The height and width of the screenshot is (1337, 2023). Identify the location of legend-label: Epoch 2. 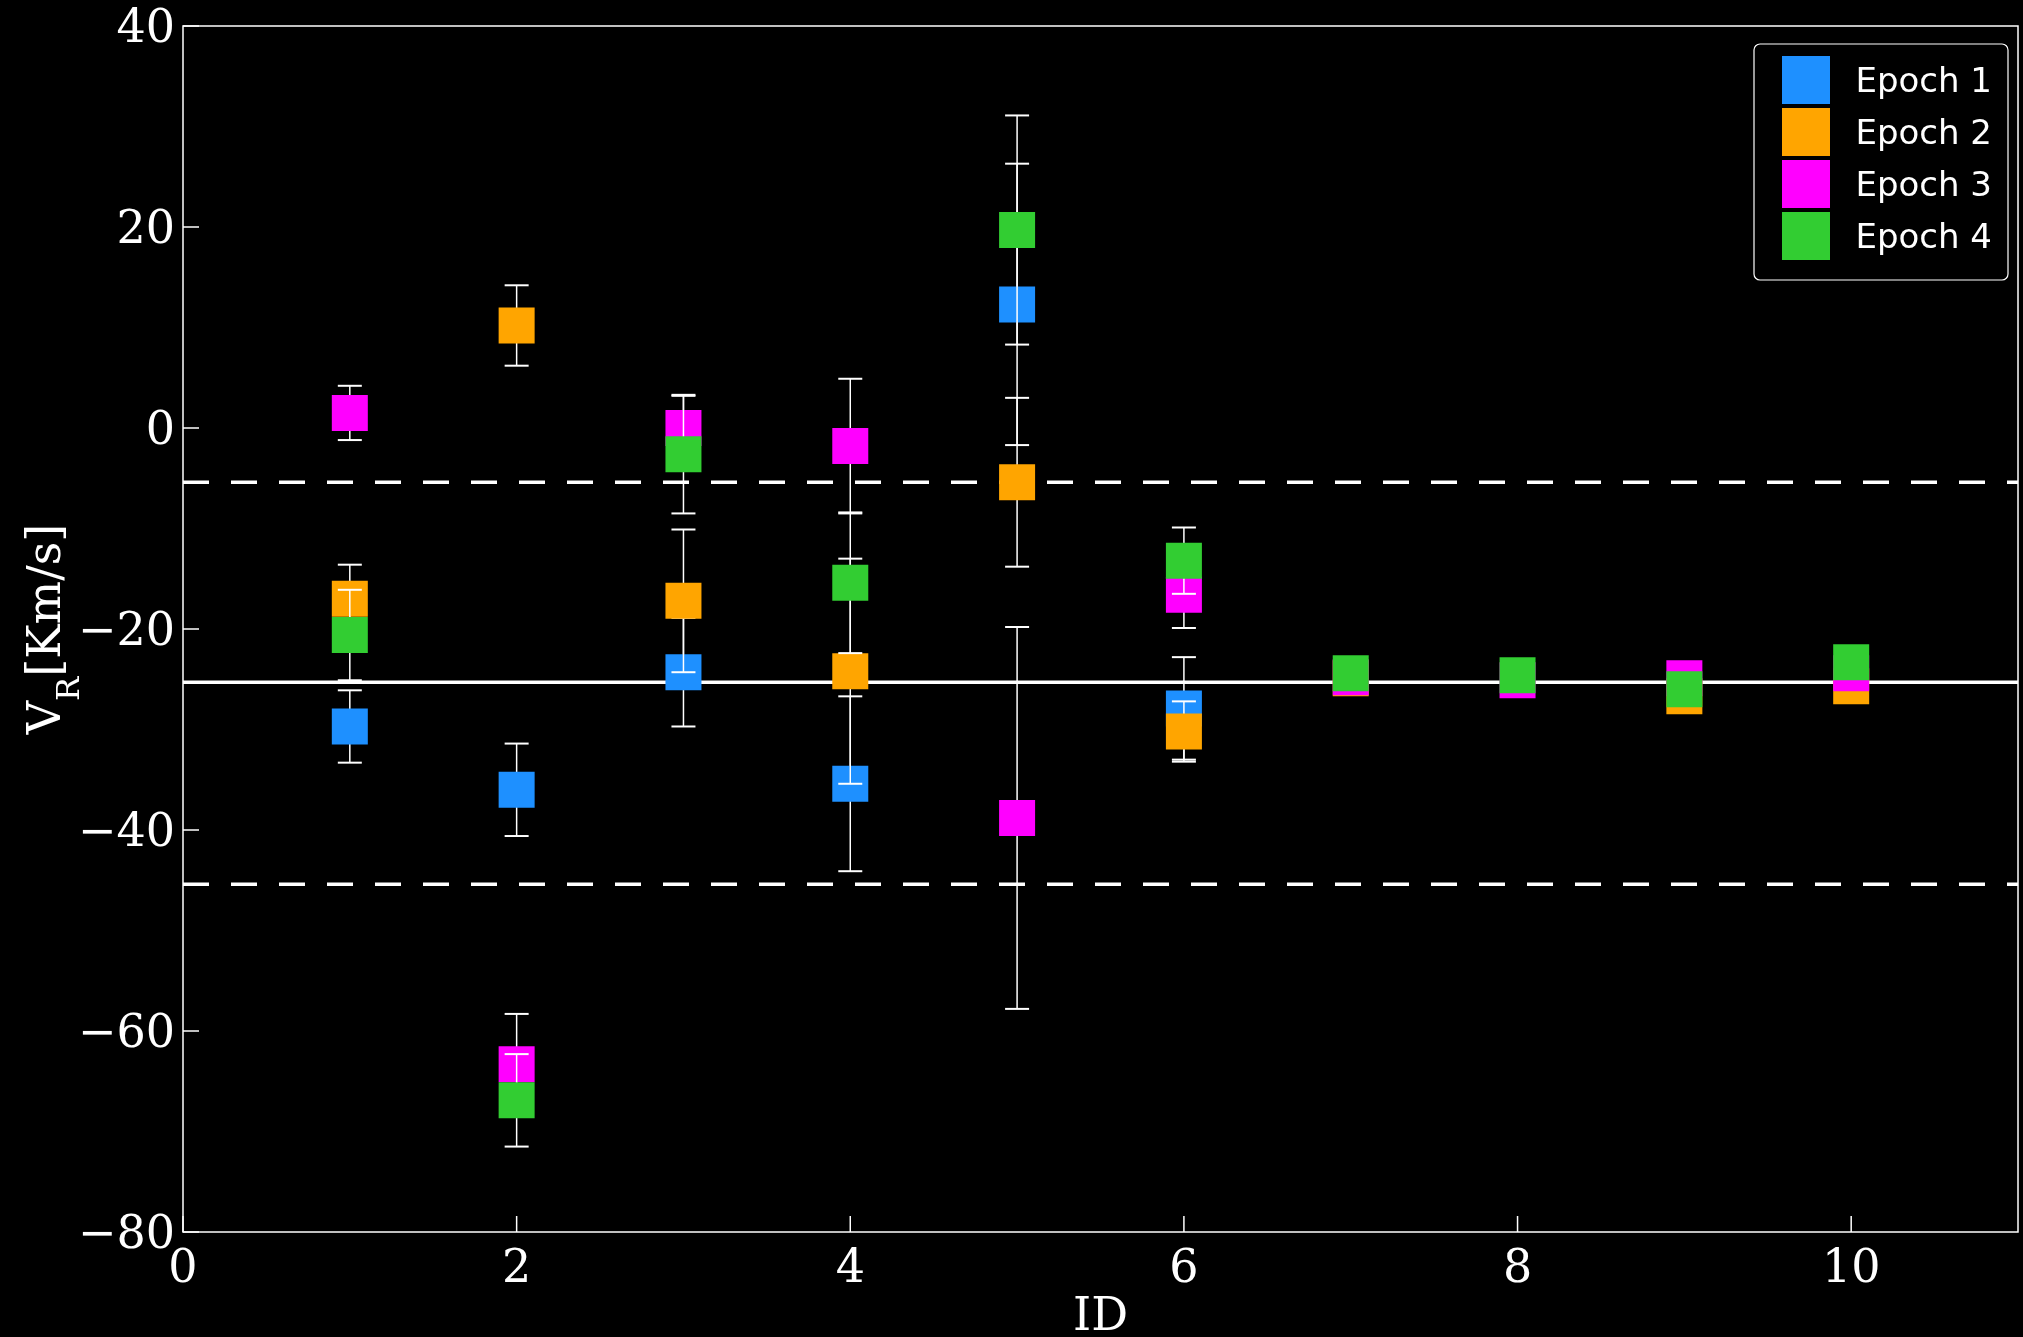
(1923, 132).